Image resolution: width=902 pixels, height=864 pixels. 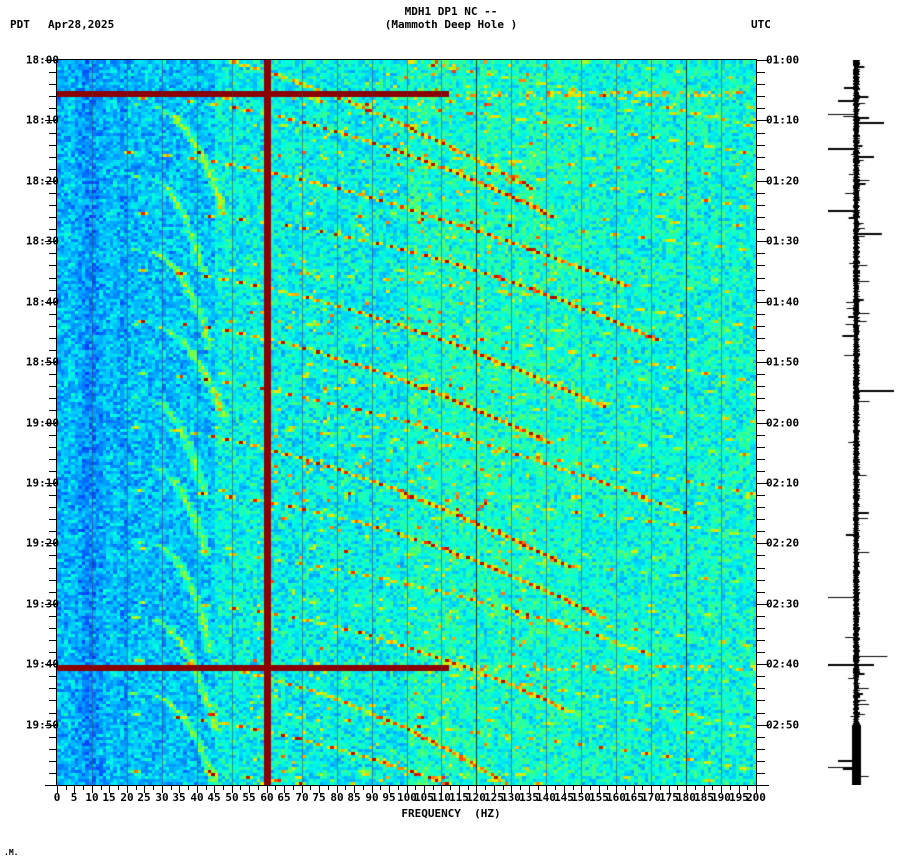 I want to click on frequency-tick-label: 145, so click(x=564, y=797).